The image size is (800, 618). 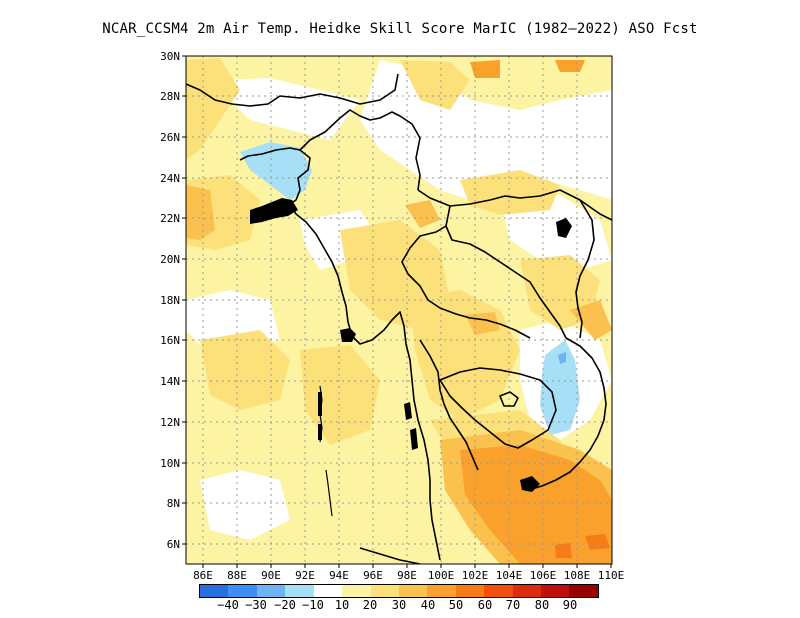 What do you see at coordinates (513, 605) in the screenshot?
I see `colorbar-label: 70` at bounding box center [513, 605].